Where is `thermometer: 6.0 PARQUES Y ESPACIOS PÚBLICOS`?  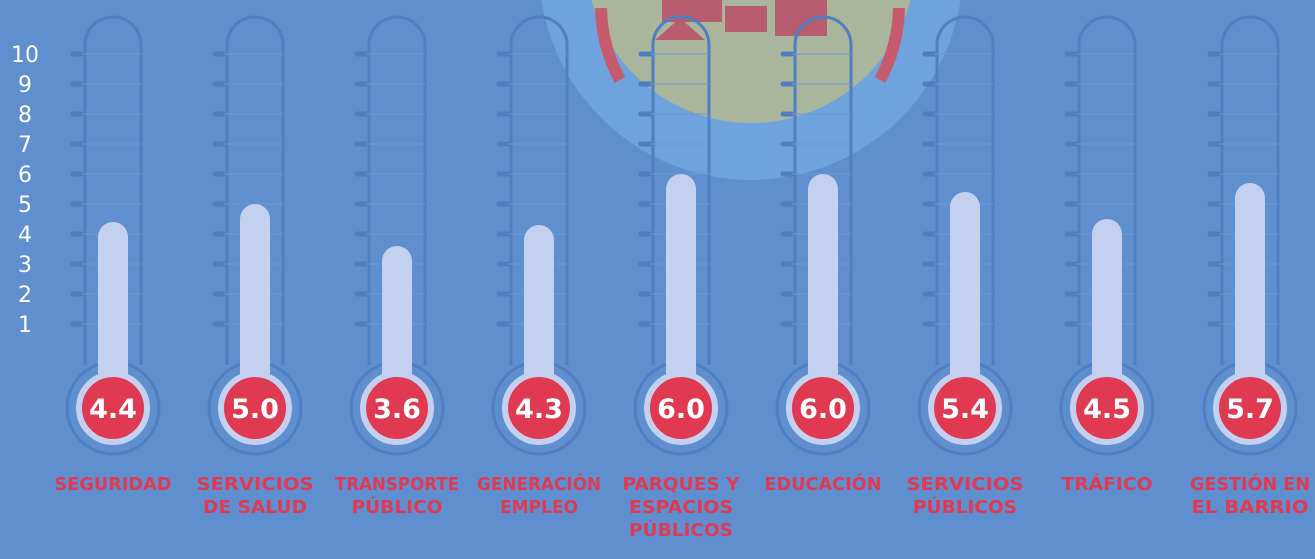
thermometer: 6.0 PARQUES Y ESPACIOS PÚBLICOS is located at coordinates (682, 278).